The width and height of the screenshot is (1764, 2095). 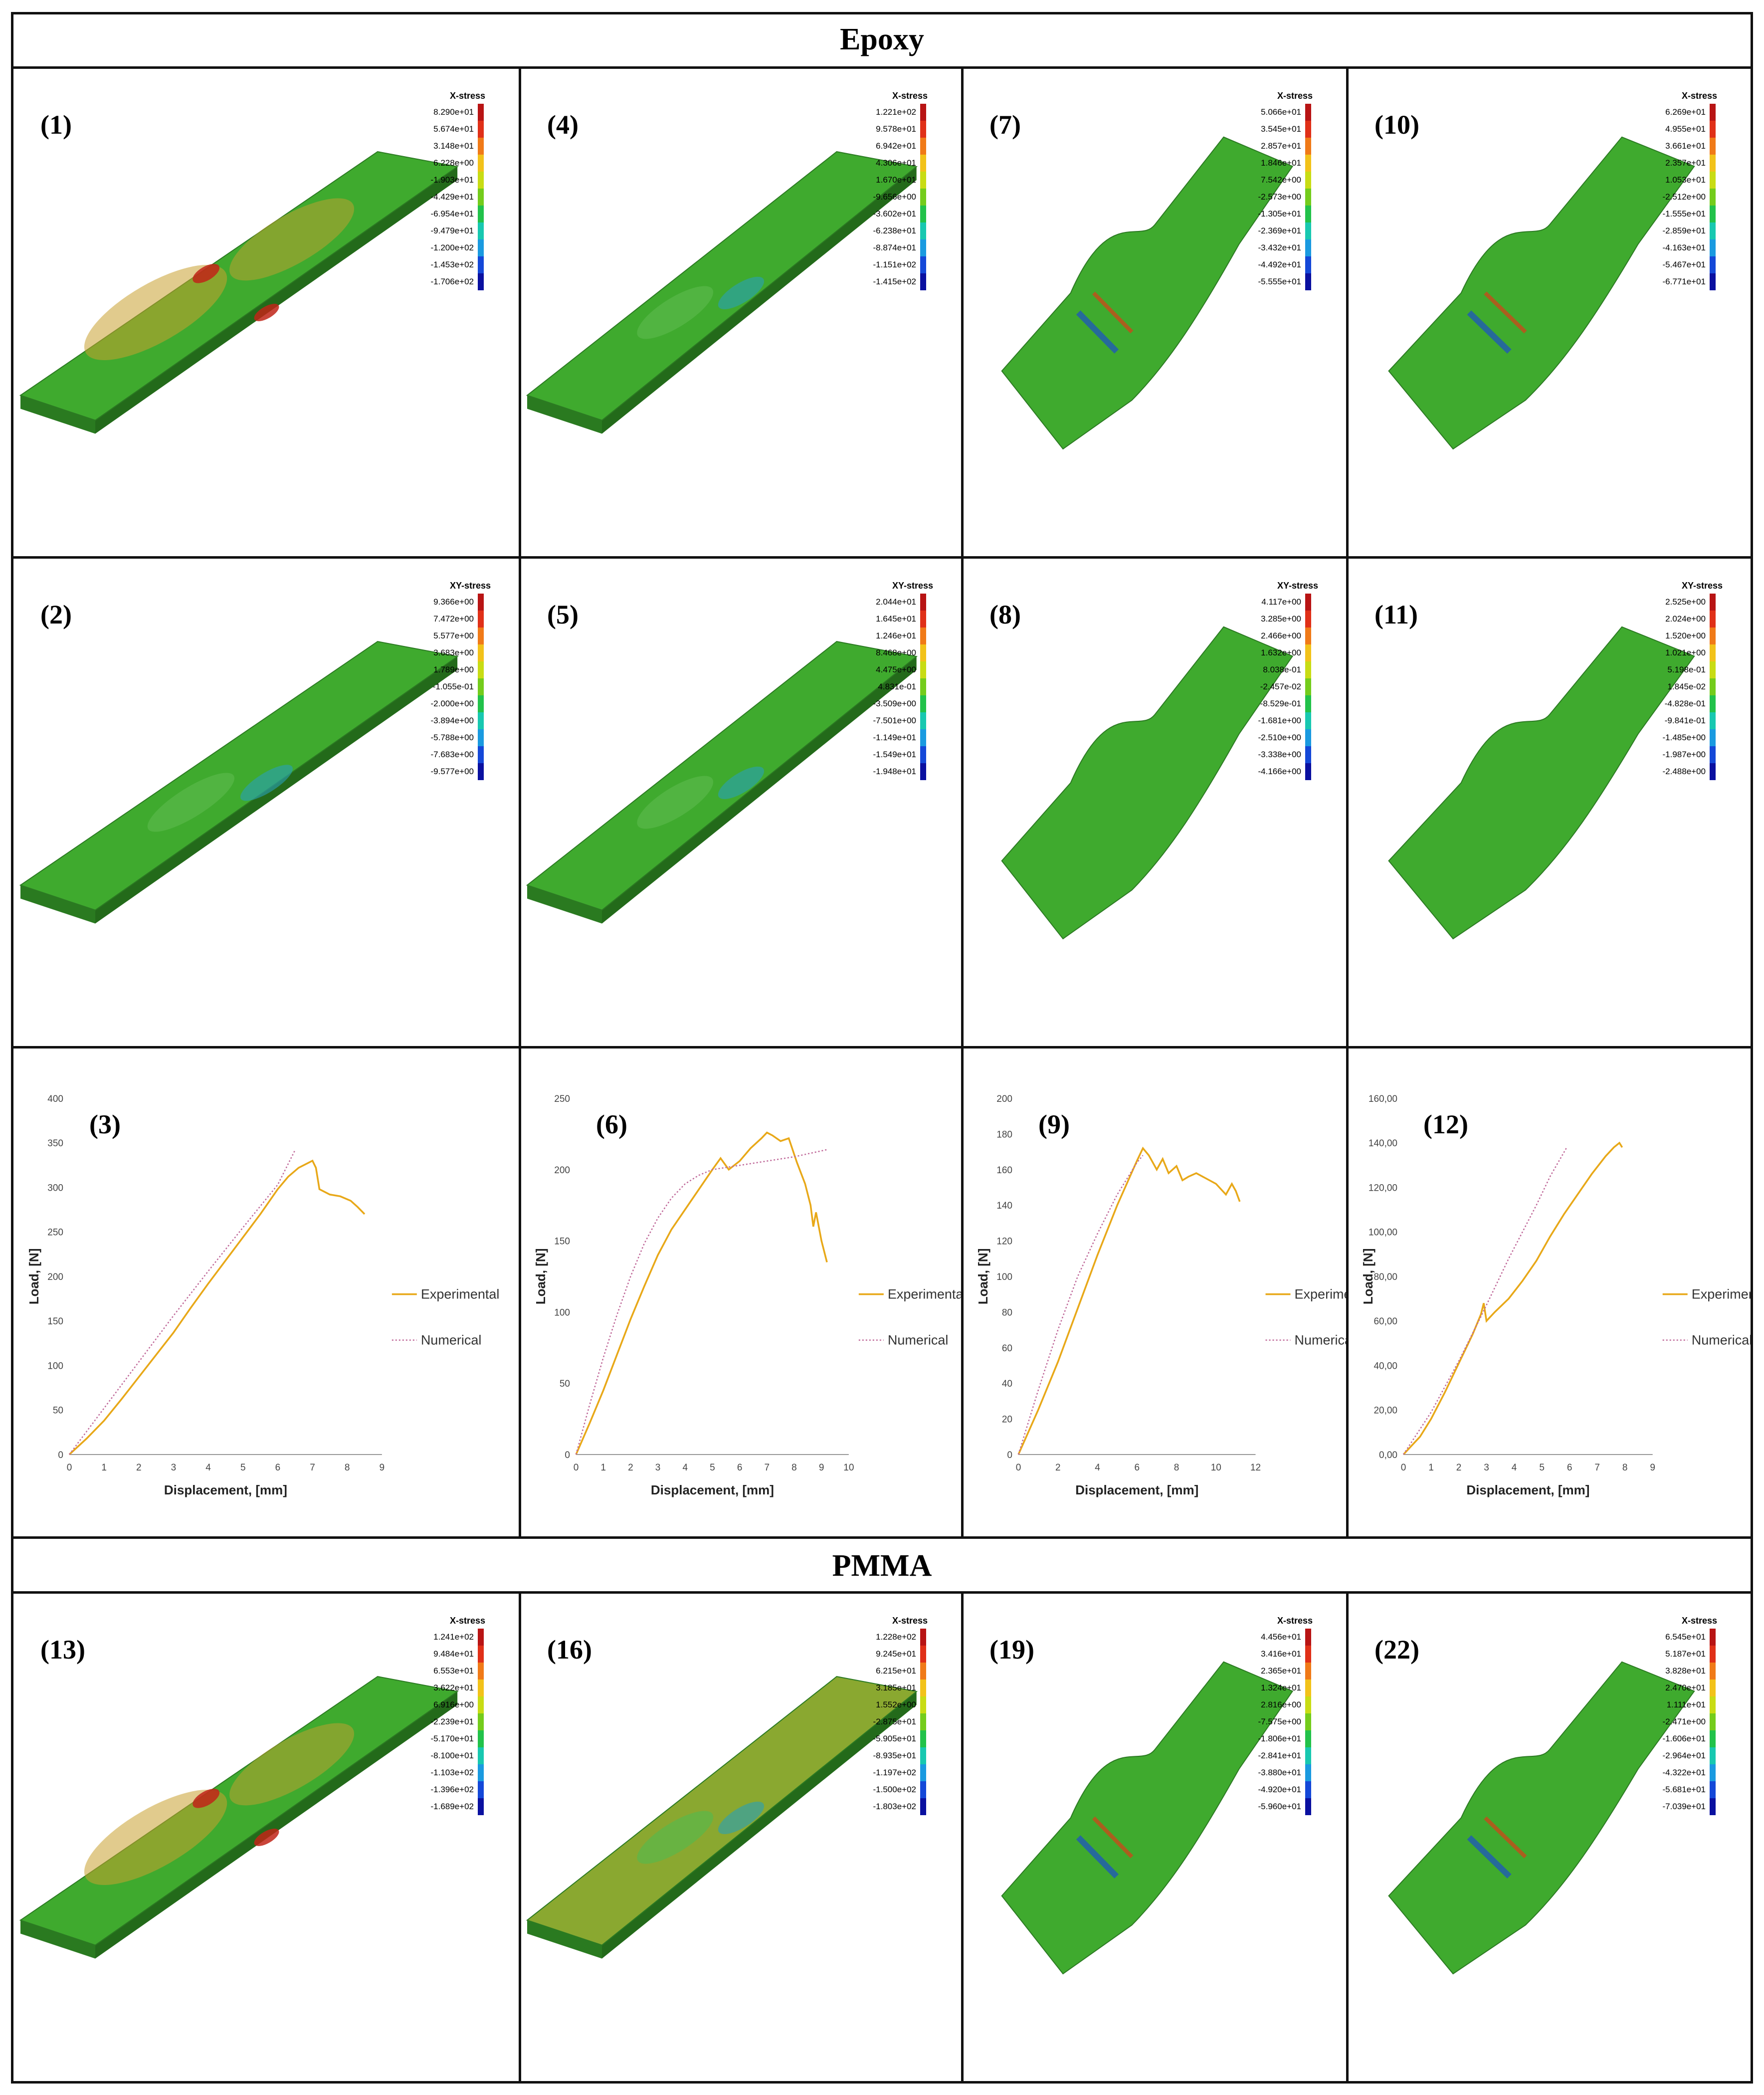 I want to click on legend-tick-label: -1.415e+02, so click(x=895, y=281).